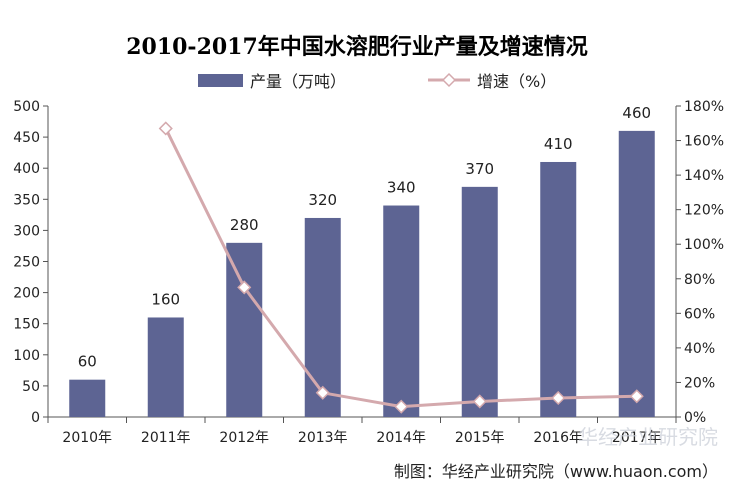 This screenshot has width=750, height=500. What do you see at coordinates (31, 387) in the screenshot?
I see `y-left-tick-label: 50` at bounding box center [31, 387].